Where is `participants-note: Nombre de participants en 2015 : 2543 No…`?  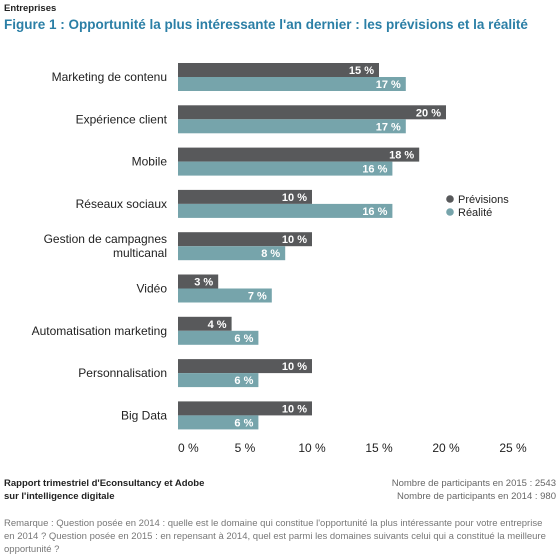
participants-note: Nombre de participants en 2015 : 2543 No… is located at coordinates (474, 490).